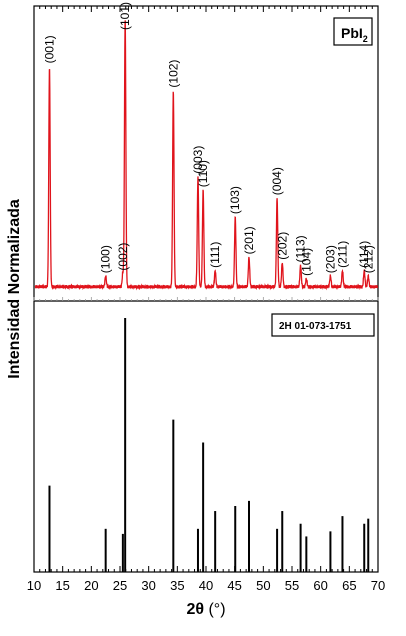 The height and width of the screenshot is (636, 406). Describe the element at coordinates (34, 585) in the screenshot. I see `x-tick-label: 10` at that location.